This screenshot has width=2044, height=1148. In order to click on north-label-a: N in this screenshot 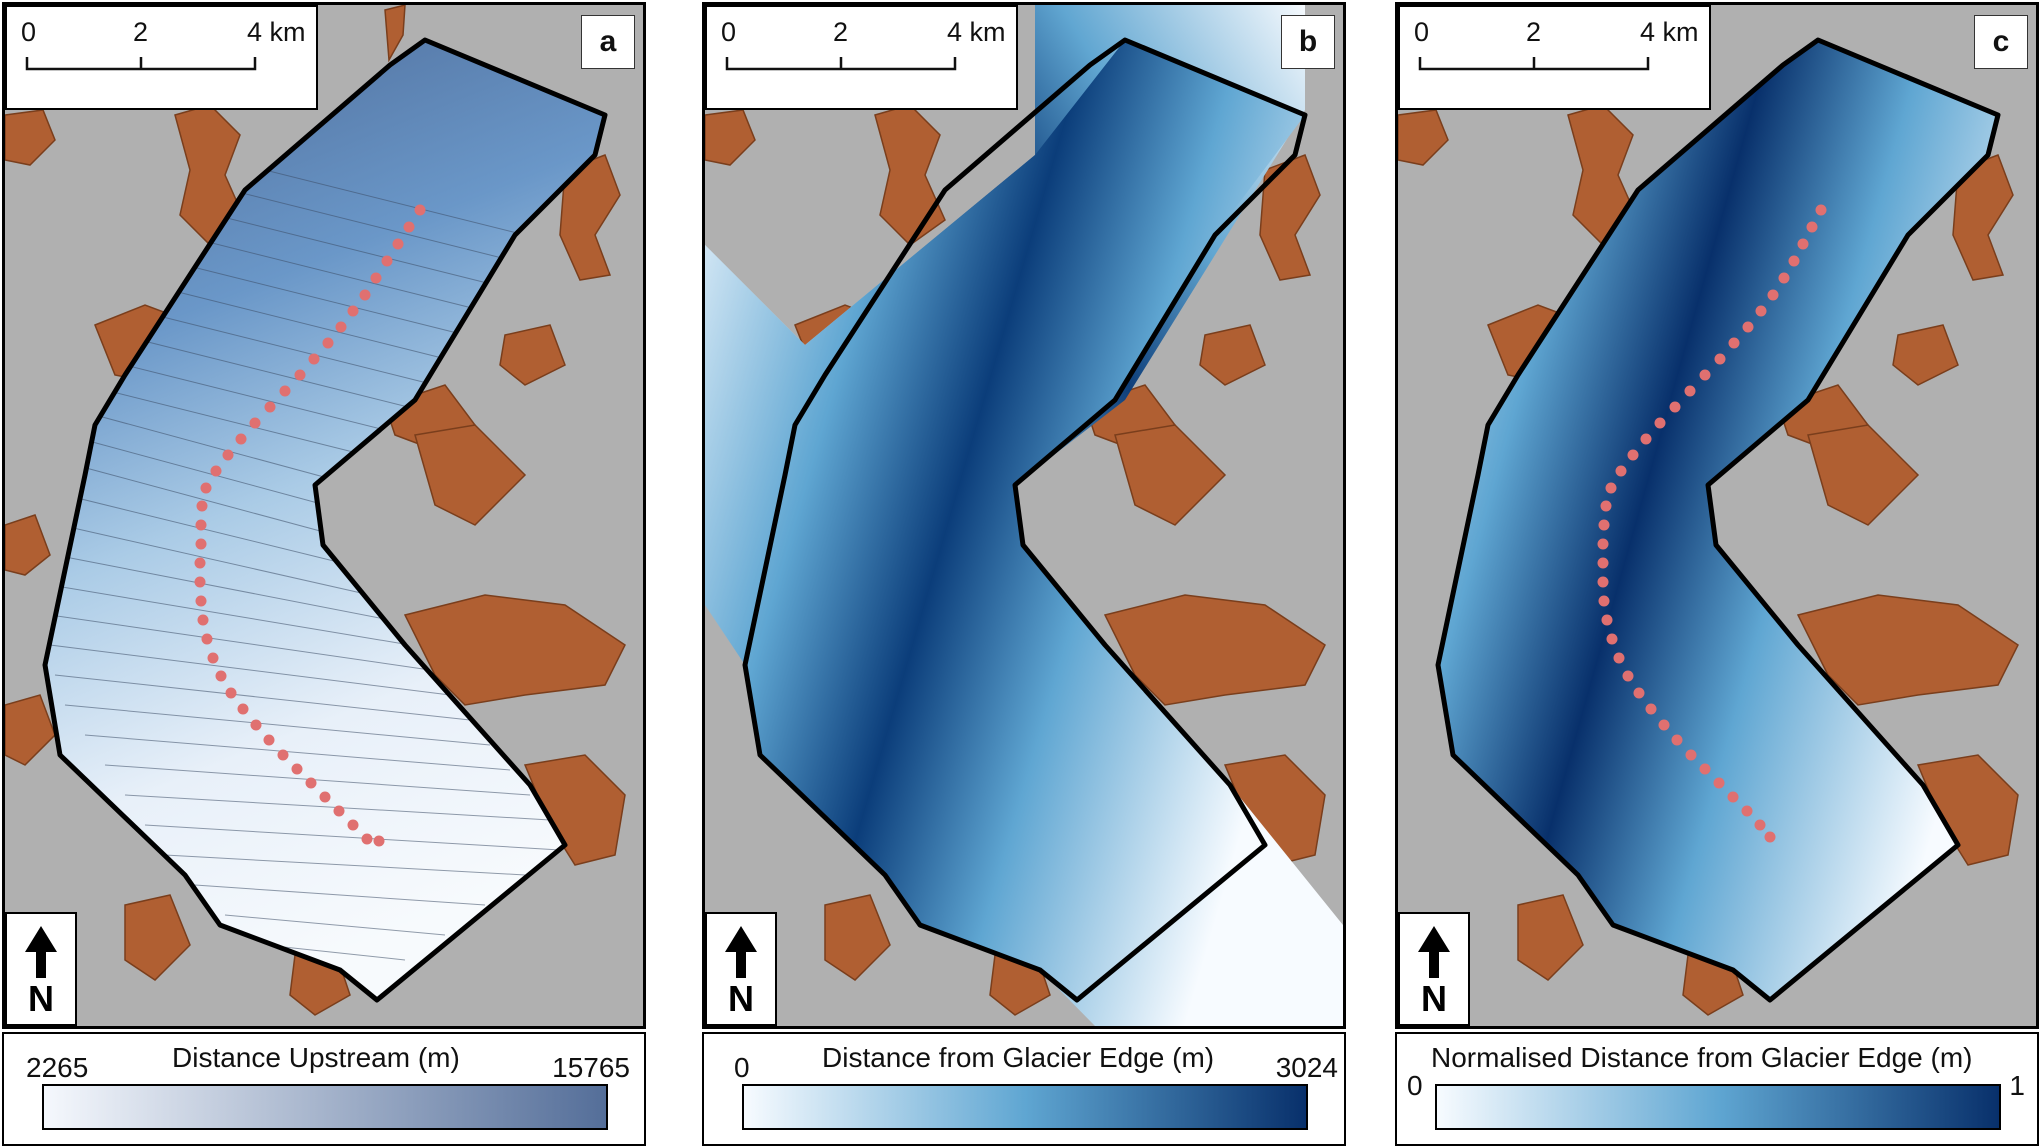, I will do `click(41, 998)`.